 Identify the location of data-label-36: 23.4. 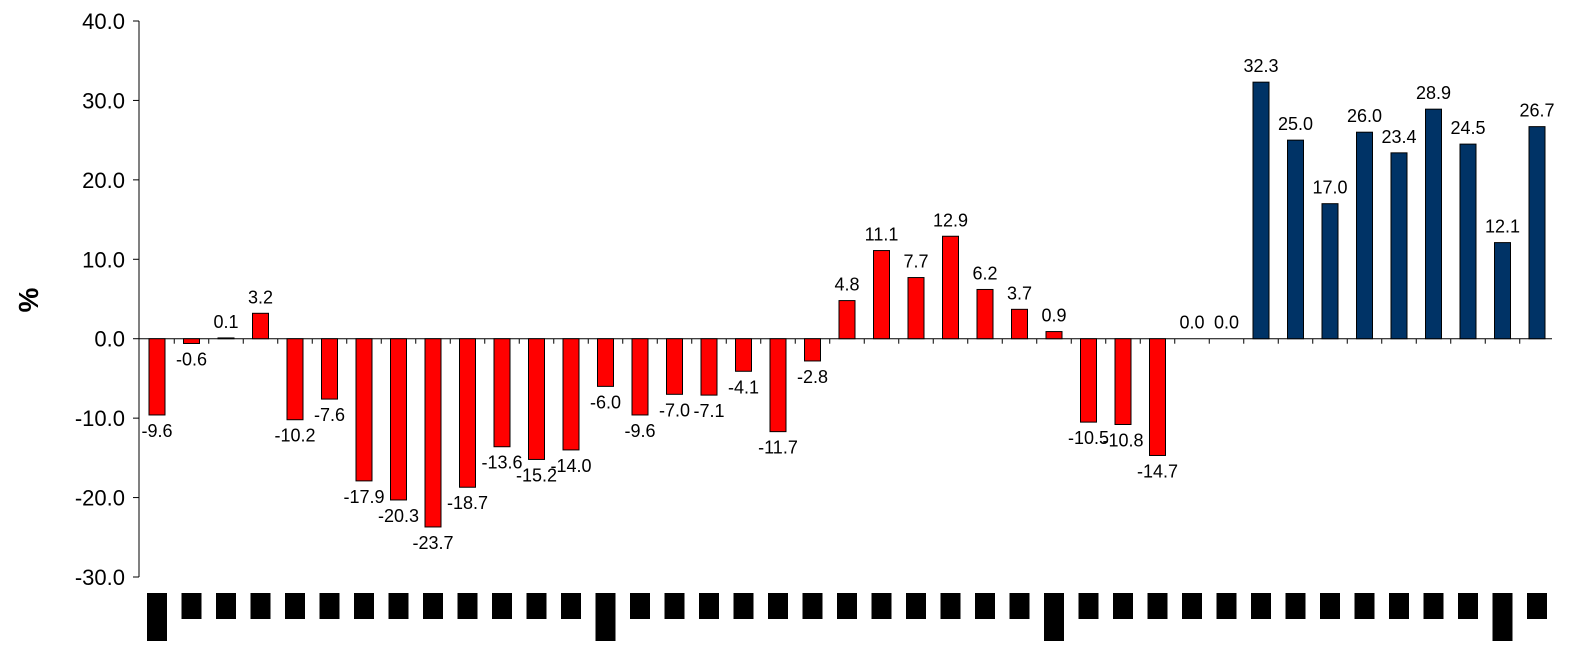
(1398, 137).